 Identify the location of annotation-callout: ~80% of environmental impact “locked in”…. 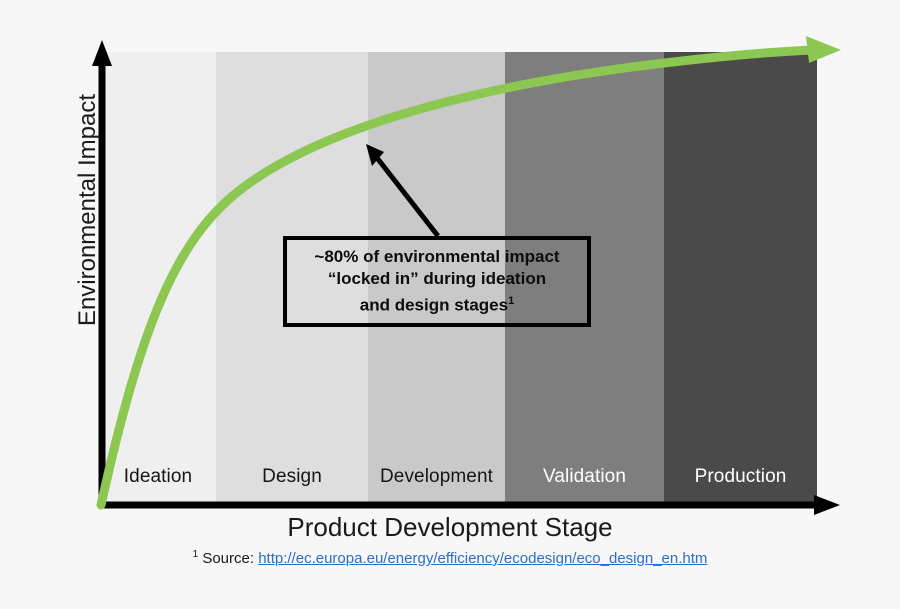
(437, 281).